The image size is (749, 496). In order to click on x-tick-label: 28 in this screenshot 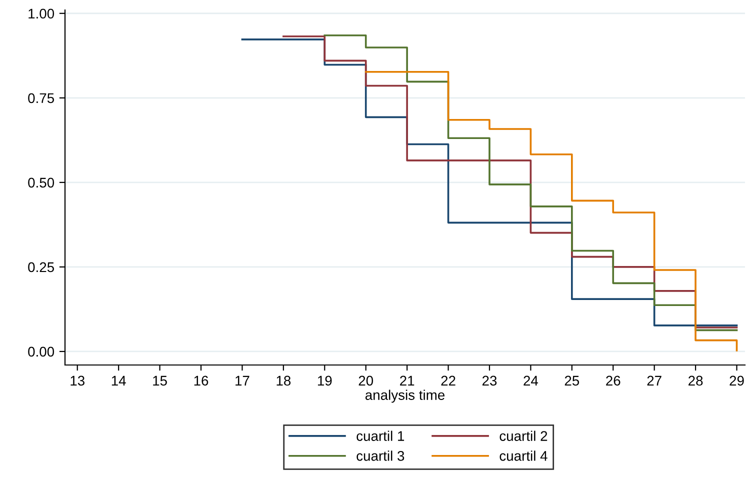, I will do `click(695, 381)`.